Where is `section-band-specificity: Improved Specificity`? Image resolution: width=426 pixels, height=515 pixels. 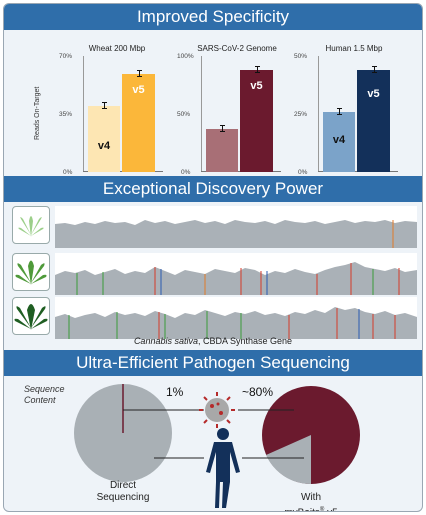 section-band-specificity: Improved Specificity is located at coordinates (213, 17).